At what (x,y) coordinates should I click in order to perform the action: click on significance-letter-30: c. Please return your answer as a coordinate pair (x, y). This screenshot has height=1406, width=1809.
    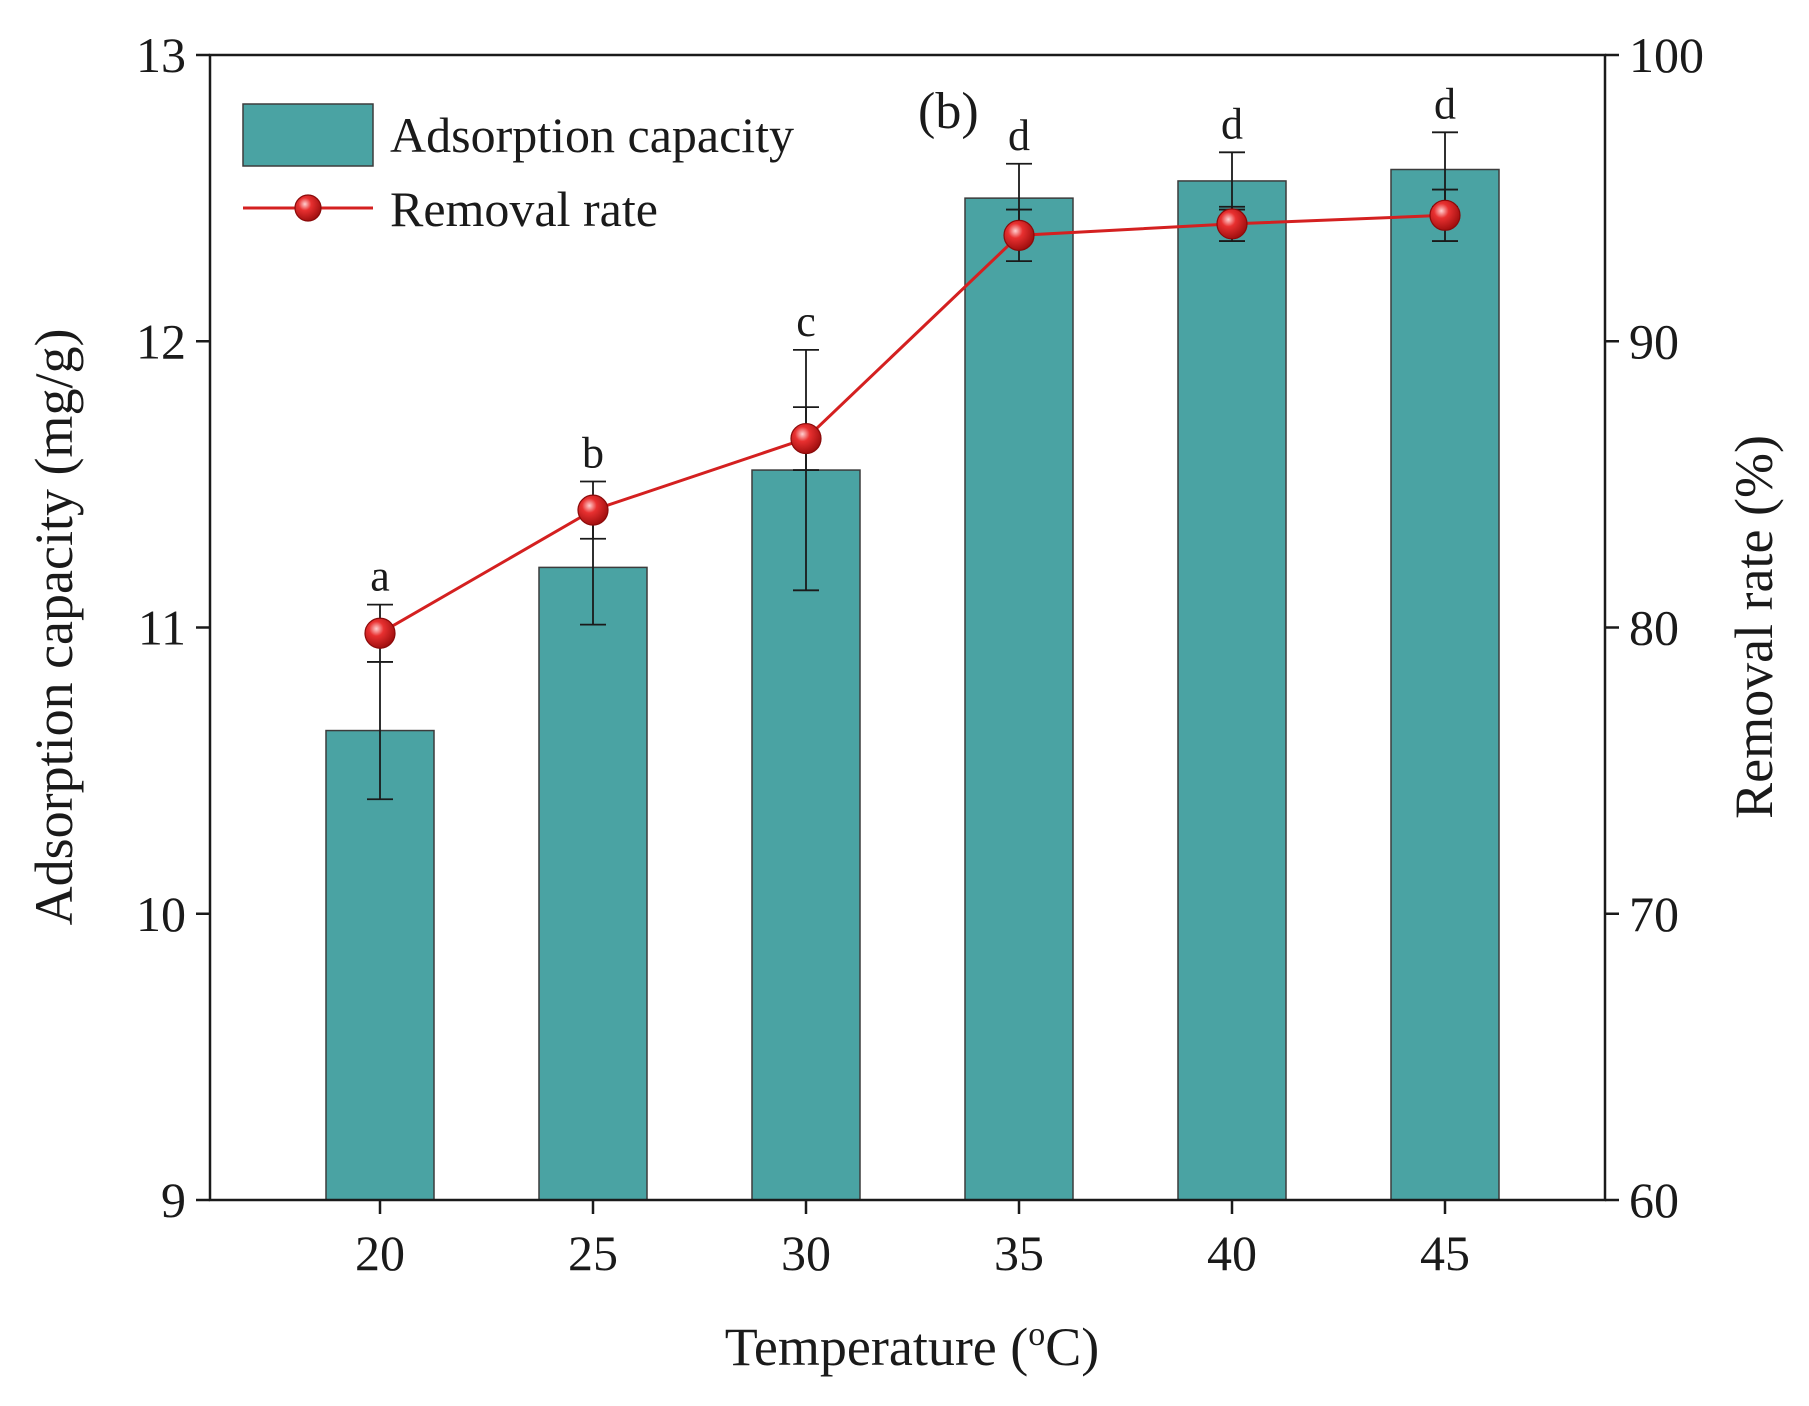
    Looking at the image, I should click on (806, 321).